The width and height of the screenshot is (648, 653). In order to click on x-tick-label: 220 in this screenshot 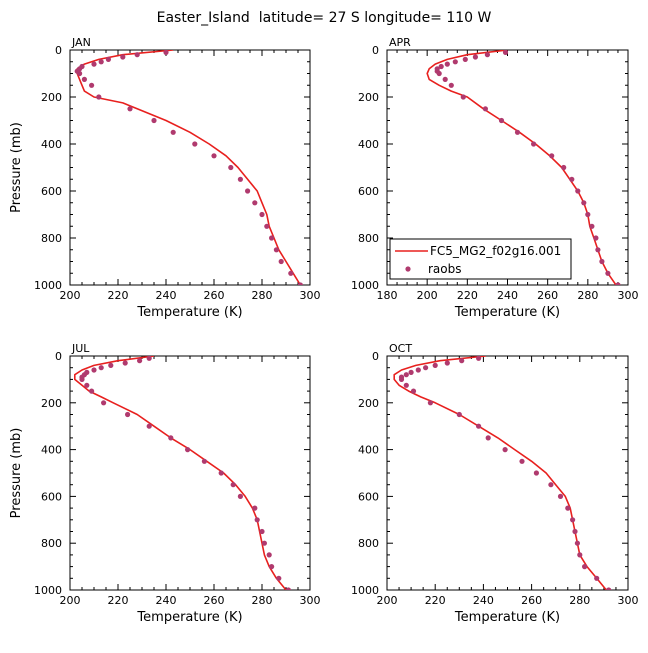, I will do `click(435, 600)`.